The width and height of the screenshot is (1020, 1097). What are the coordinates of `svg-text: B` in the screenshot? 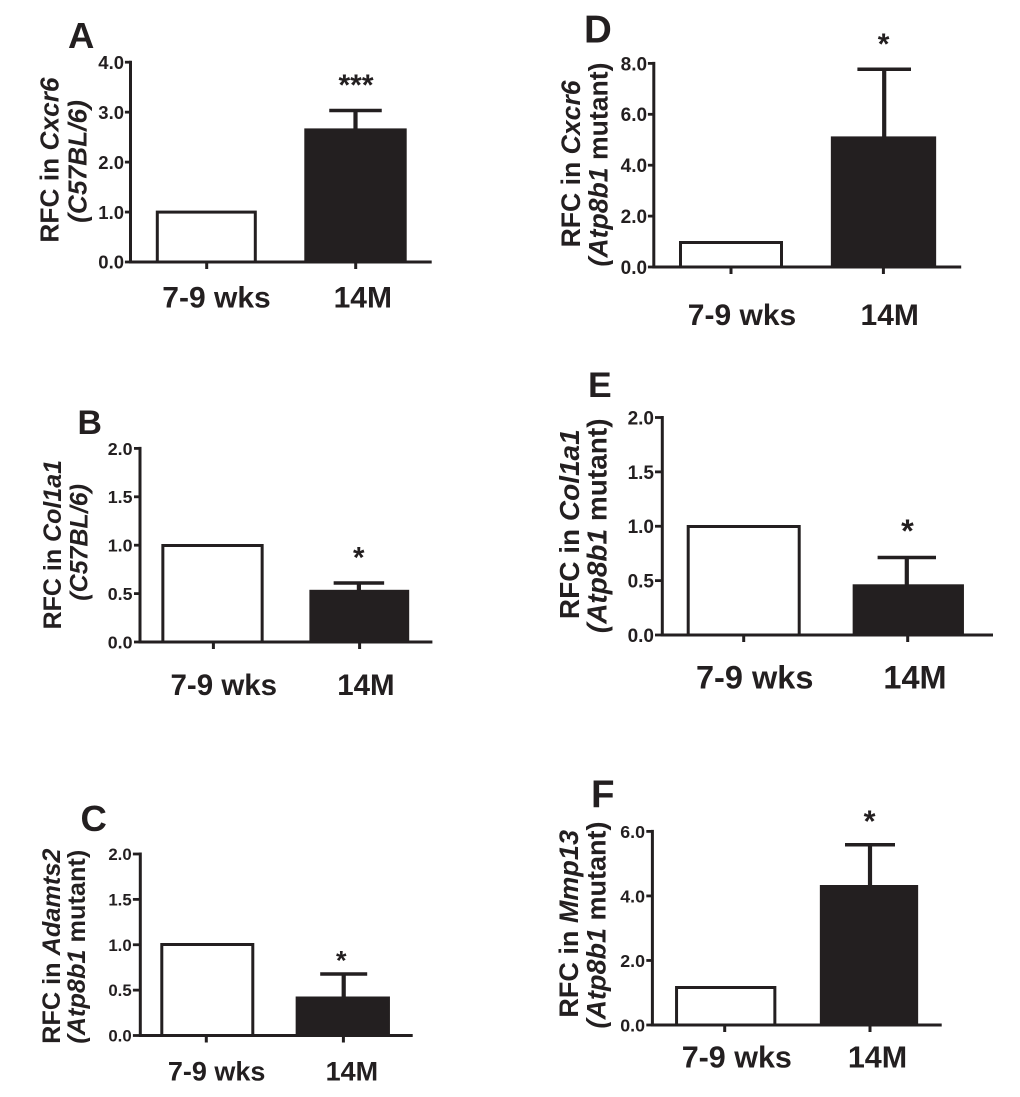 It's located at (90, 423).